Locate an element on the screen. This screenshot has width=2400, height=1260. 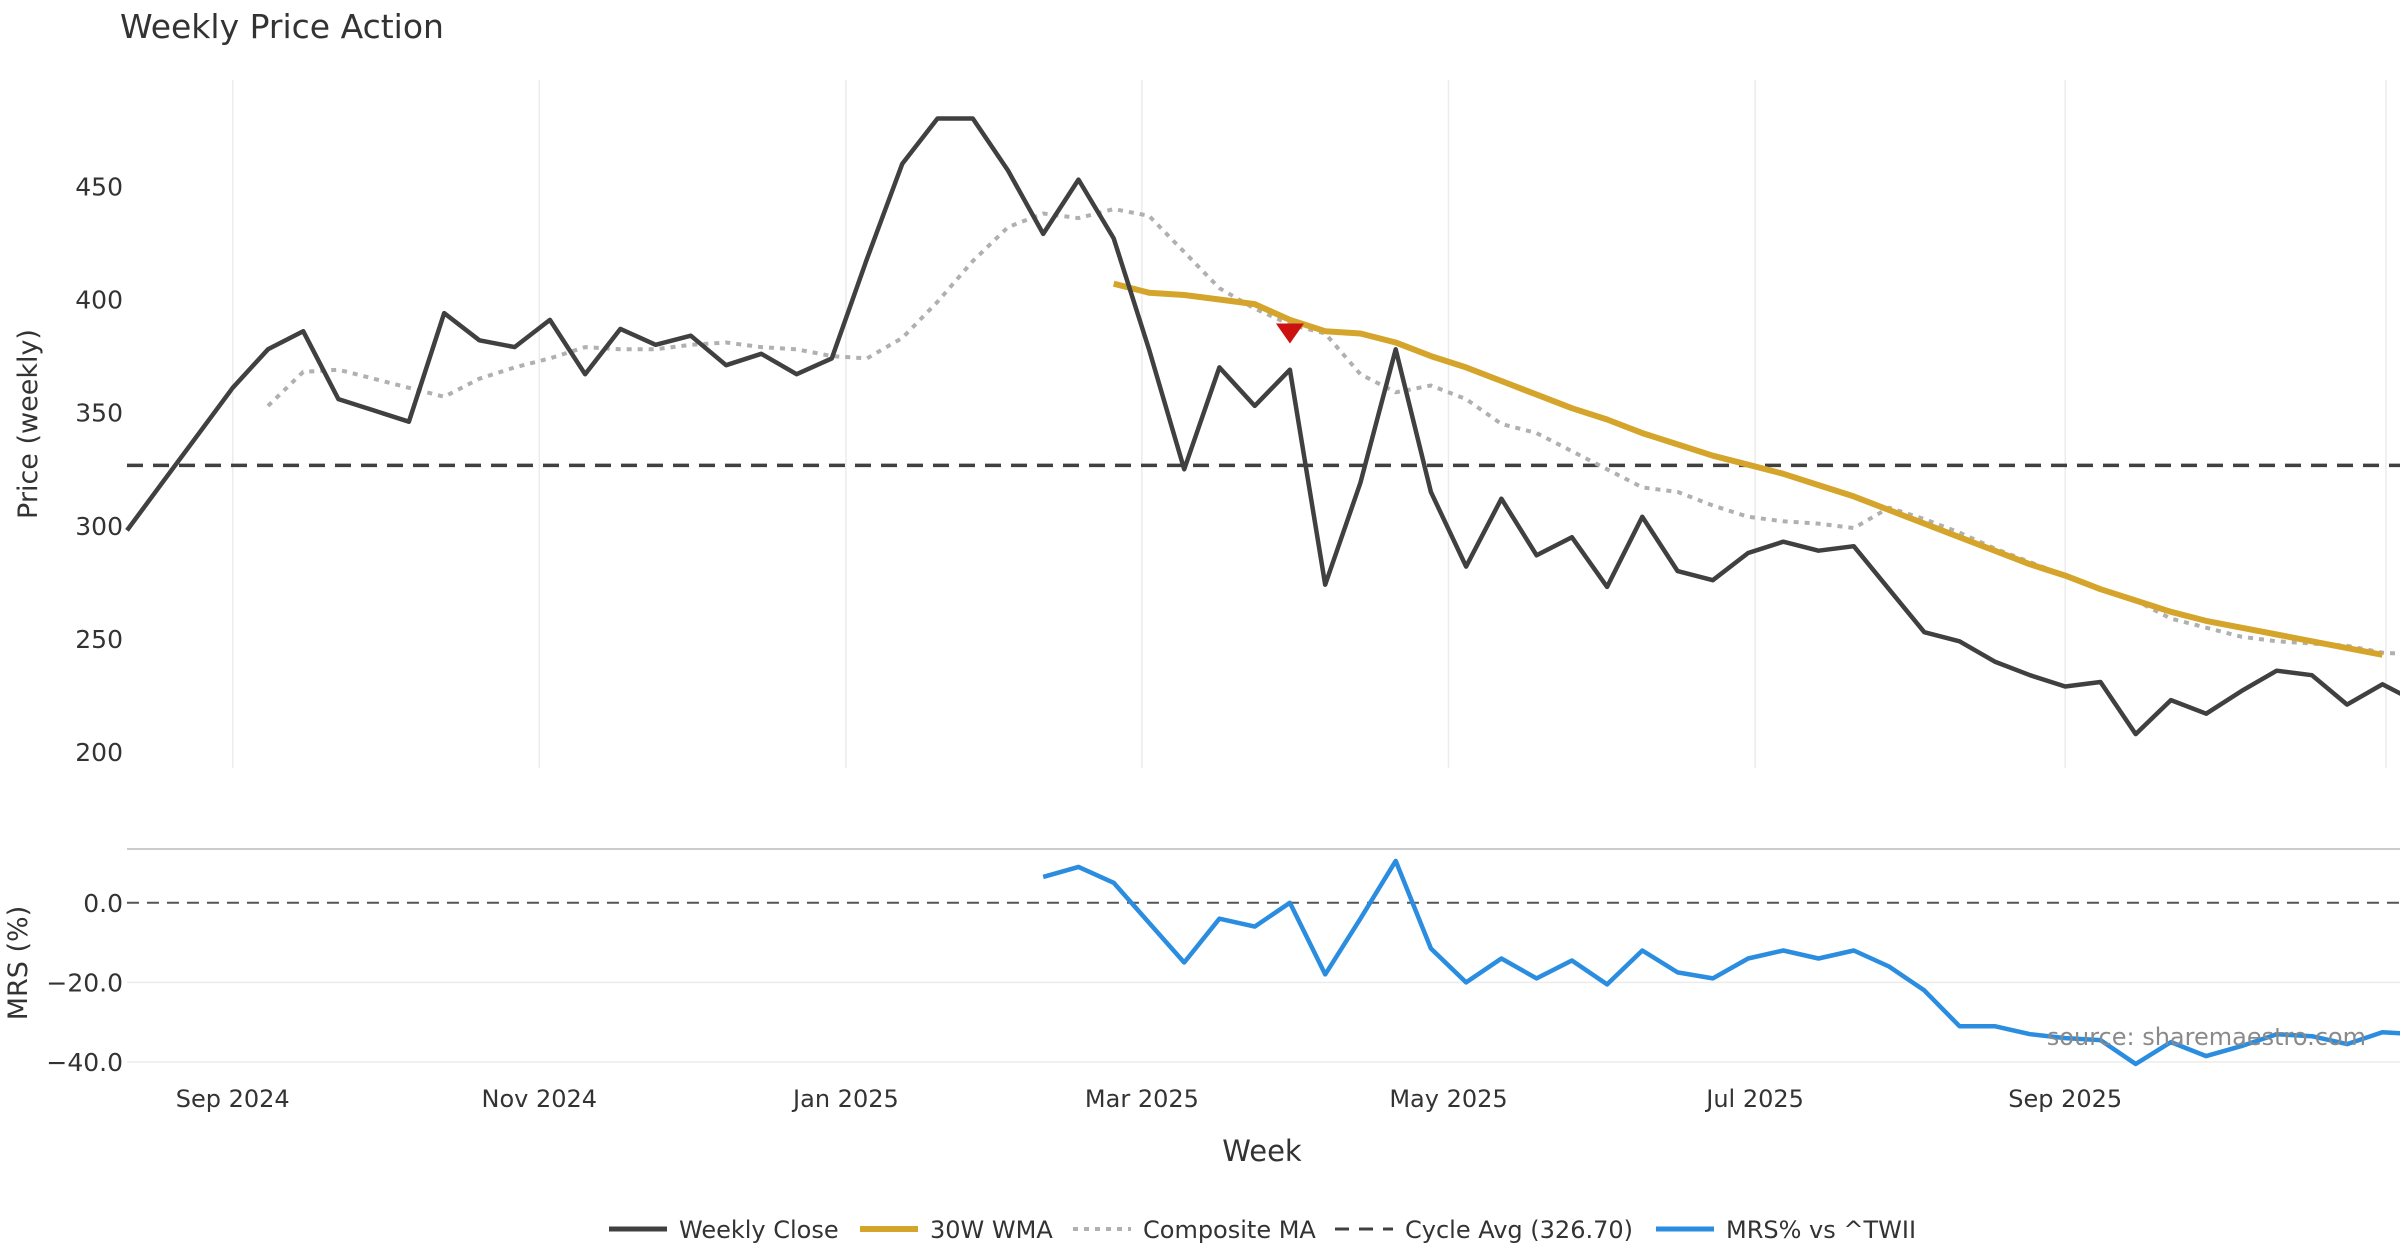
mrs-series is located at coordinates (1721, 962).